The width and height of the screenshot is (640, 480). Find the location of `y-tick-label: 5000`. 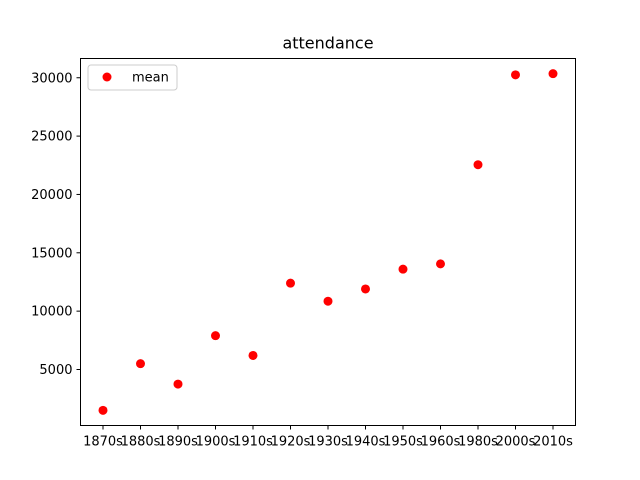

y-tick-label: 5000 is located at coordinates (55, 370).